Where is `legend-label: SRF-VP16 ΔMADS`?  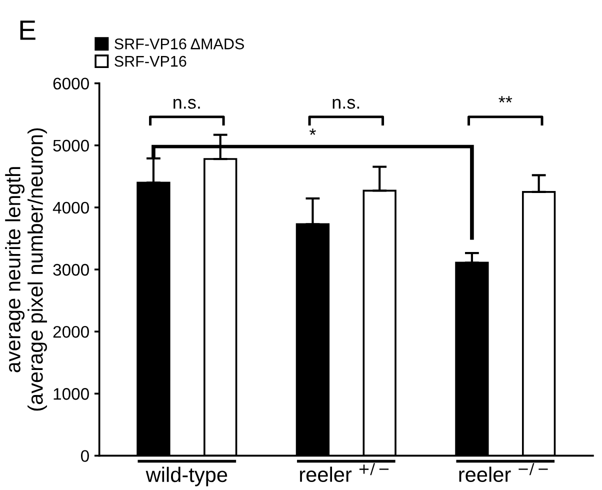
legend-label: SRF-VP16 ΔMADS is located at coordinates (179, 44).